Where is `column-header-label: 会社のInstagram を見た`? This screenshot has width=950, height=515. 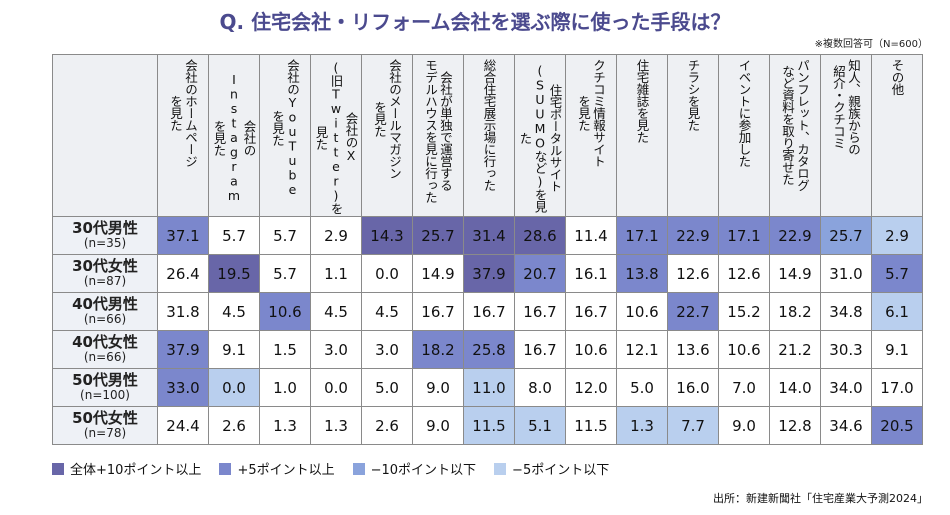 column-header-label: 会社のInstagram を見た is located at coordinates (234, 137).